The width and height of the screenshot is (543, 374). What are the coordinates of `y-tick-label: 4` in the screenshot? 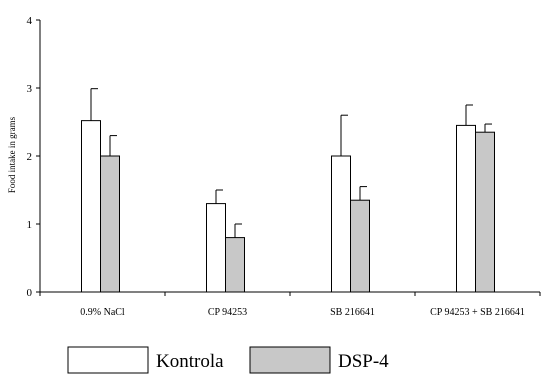 It's located at (30, 21).